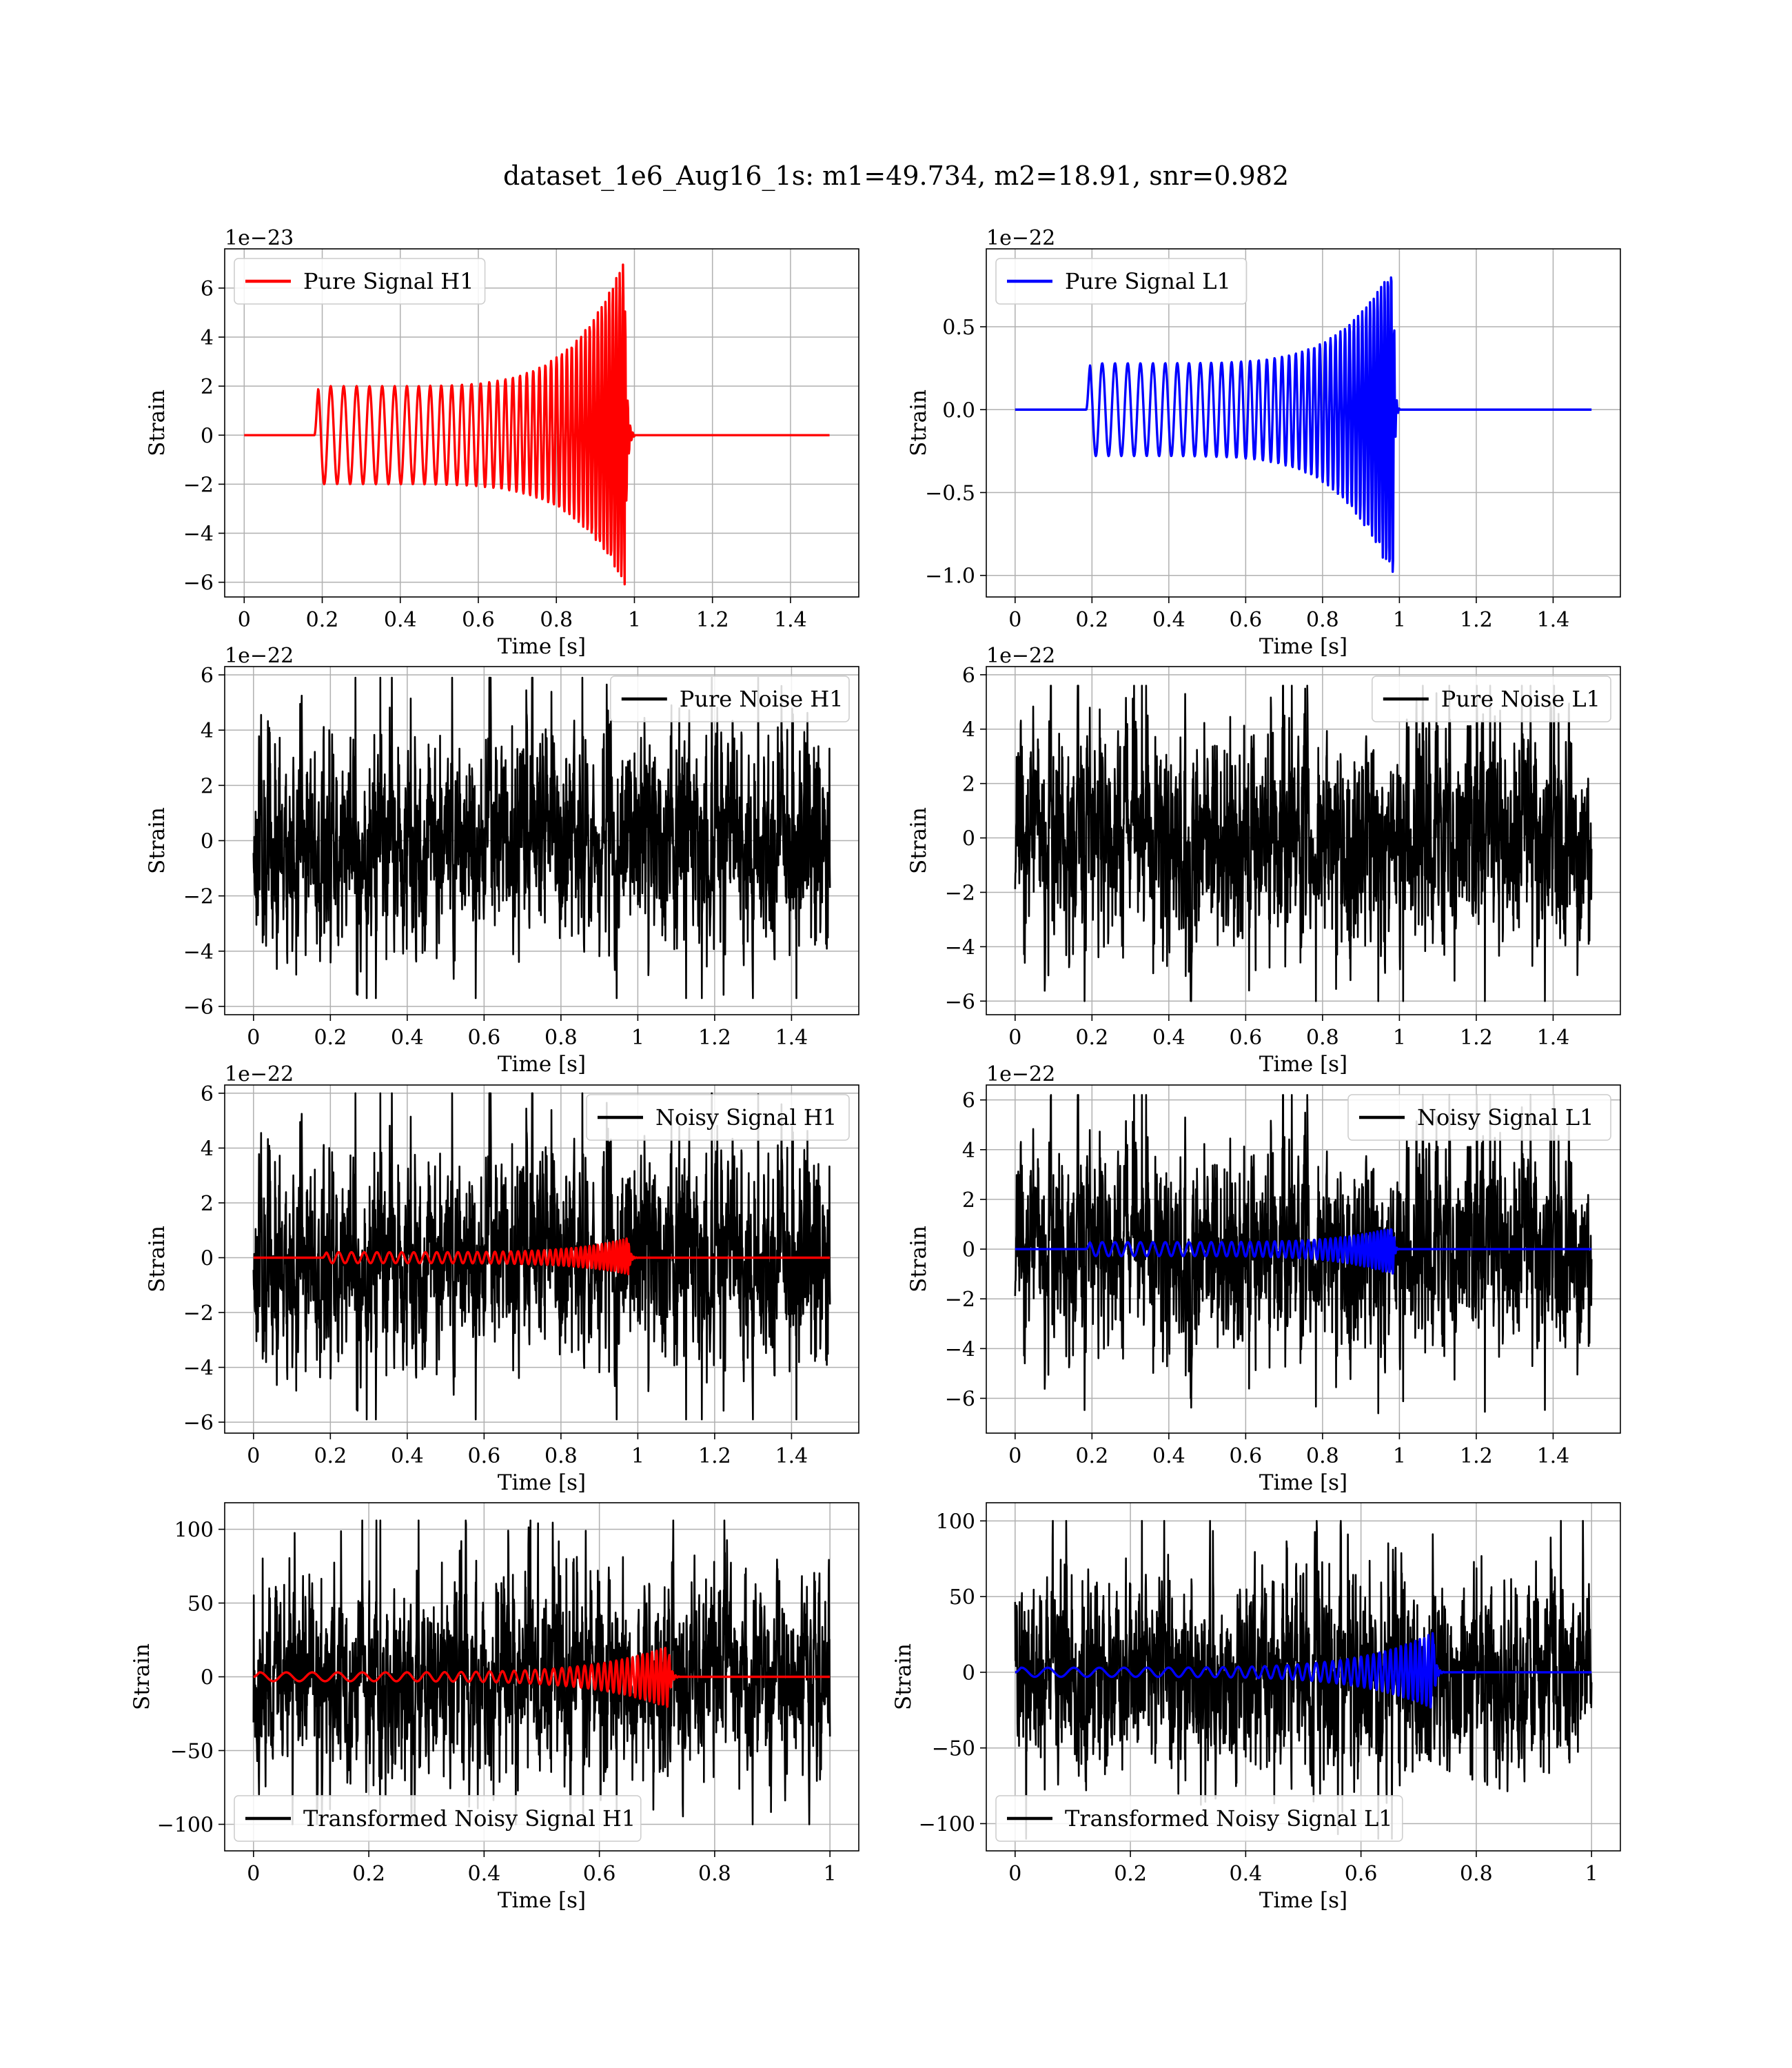  Describe the element at coordinates (388, 281) in the screenshot. I see `legend-label: Pure Signal H1` at that location.